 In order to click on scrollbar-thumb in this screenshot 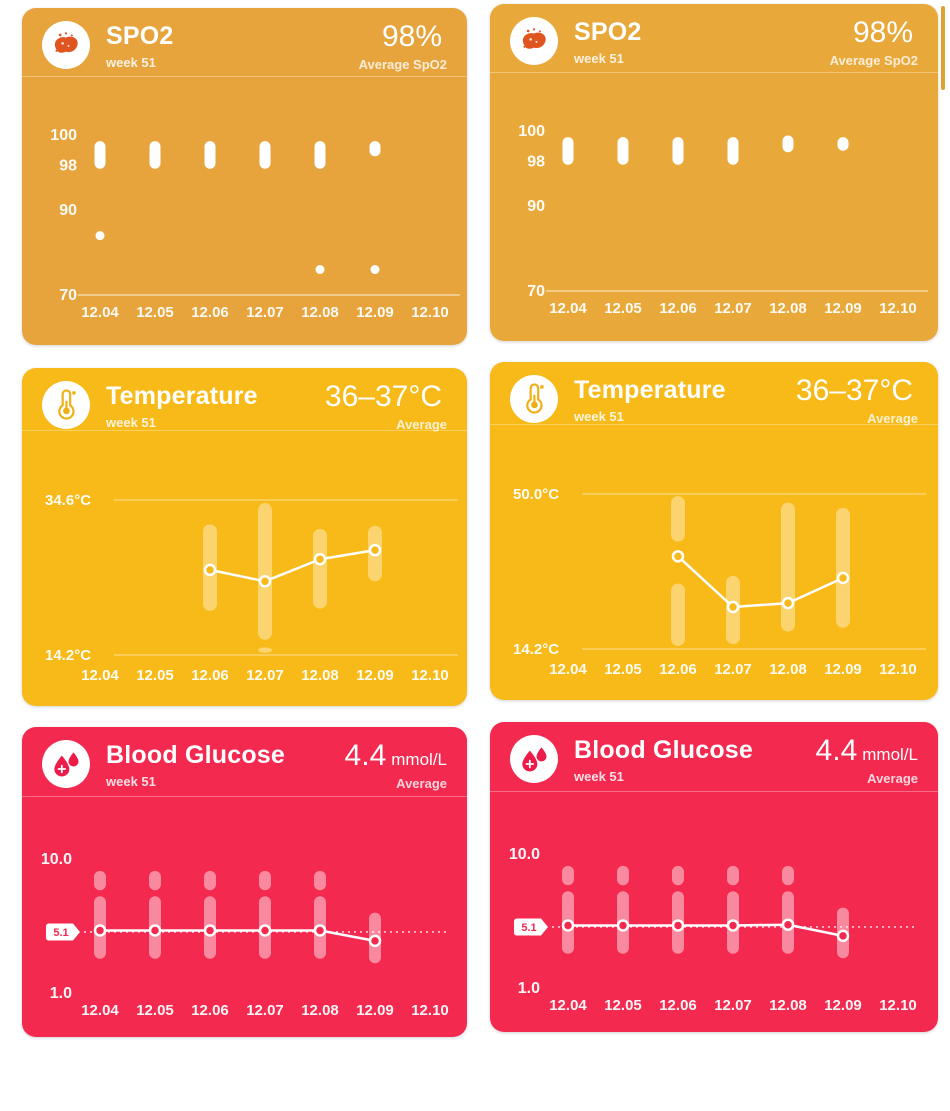, I will do `click(943, 48)`.